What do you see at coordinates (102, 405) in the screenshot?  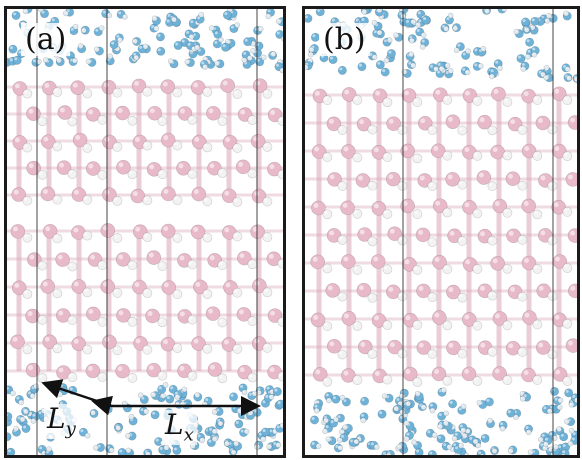 I see `ly-arrow-tail` at bounding box center [102, 405].